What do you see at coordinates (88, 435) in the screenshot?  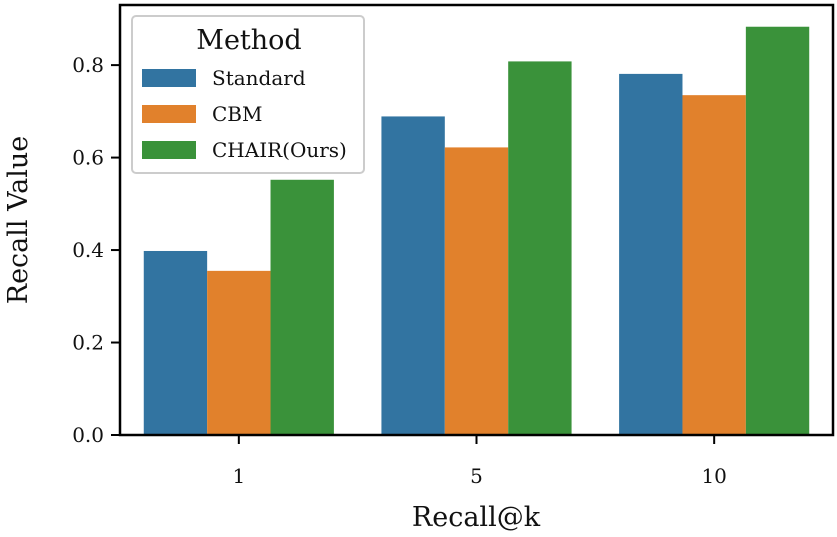 I see `y-tick-label: 0.0` at bounding box center [88, 435].